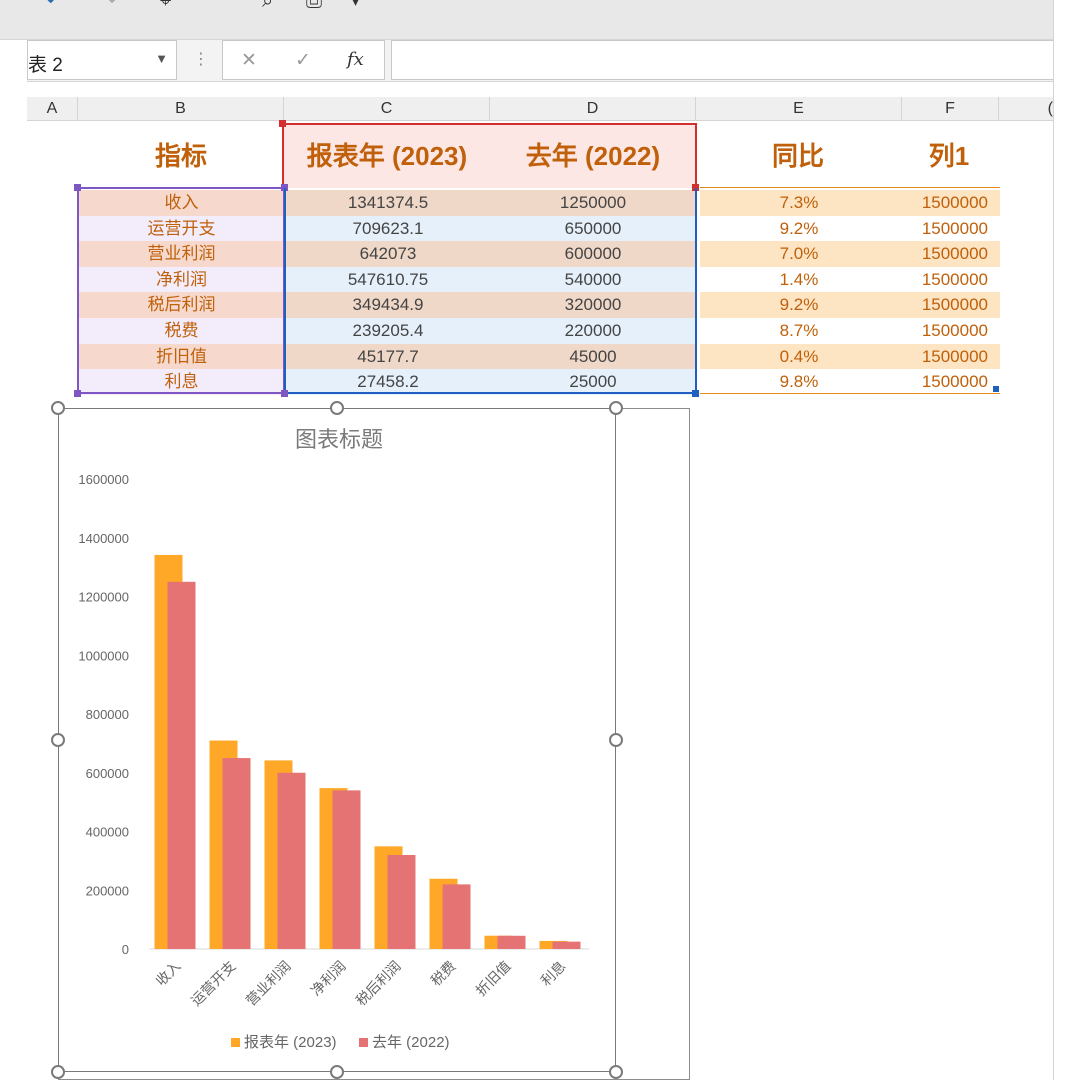 This screenshot has height=1080, width=1080. I want to click on undo-icon: ↶, so click(54, 6).